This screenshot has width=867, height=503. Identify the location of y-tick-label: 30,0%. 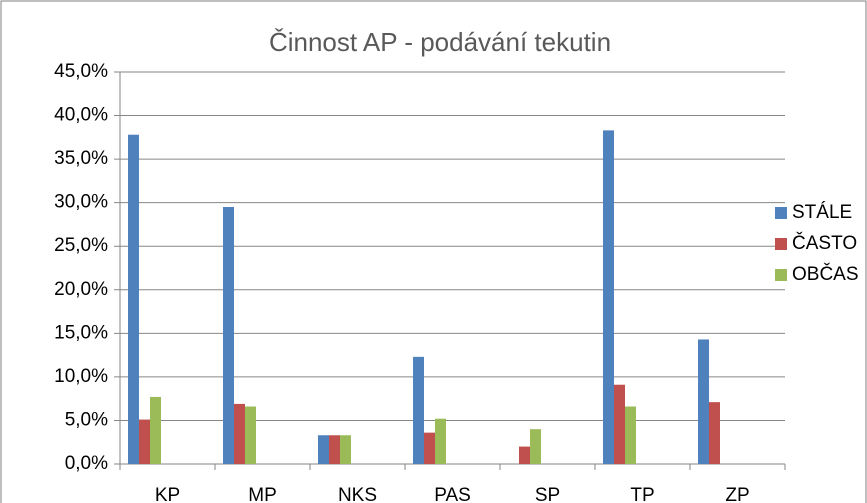
(81, 202).